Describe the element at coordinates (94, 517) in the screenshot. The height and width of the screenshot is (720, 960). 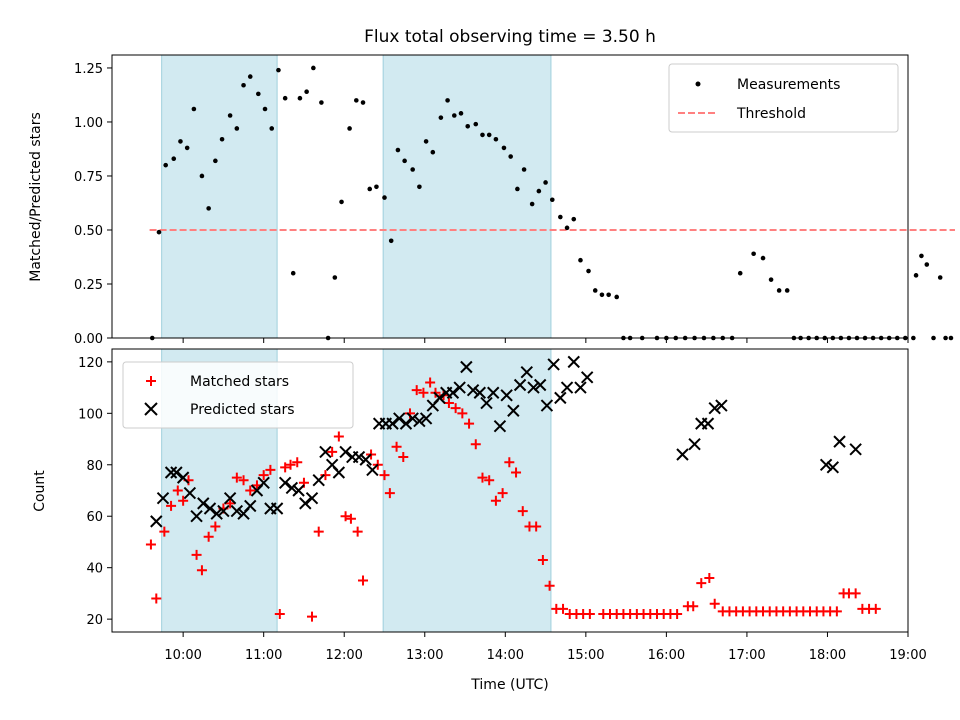
I see `y-tick-label: 60` at that location.